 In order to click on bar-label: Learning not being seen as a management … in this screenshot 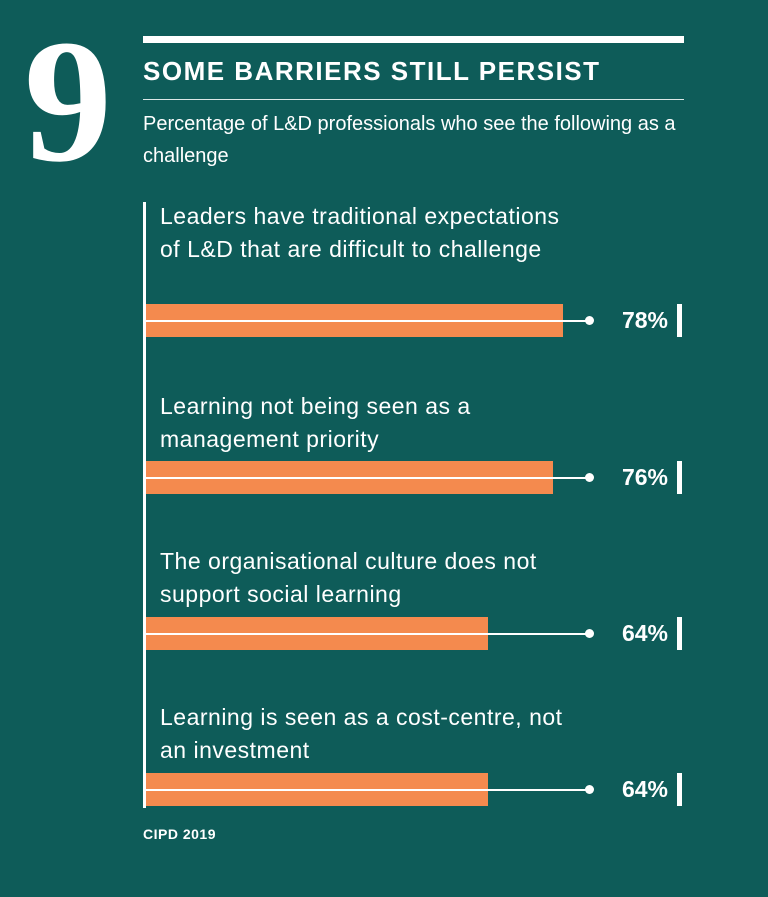, I will do `click(315, 422)`.